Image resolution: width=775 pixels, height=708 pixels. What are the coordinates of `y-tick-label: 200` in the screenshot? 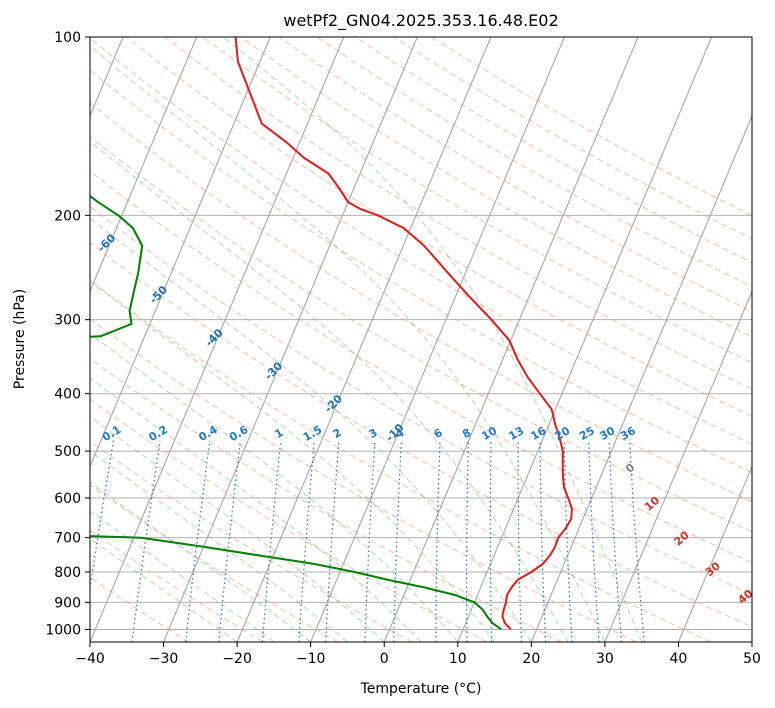 It's located at (67, 216).